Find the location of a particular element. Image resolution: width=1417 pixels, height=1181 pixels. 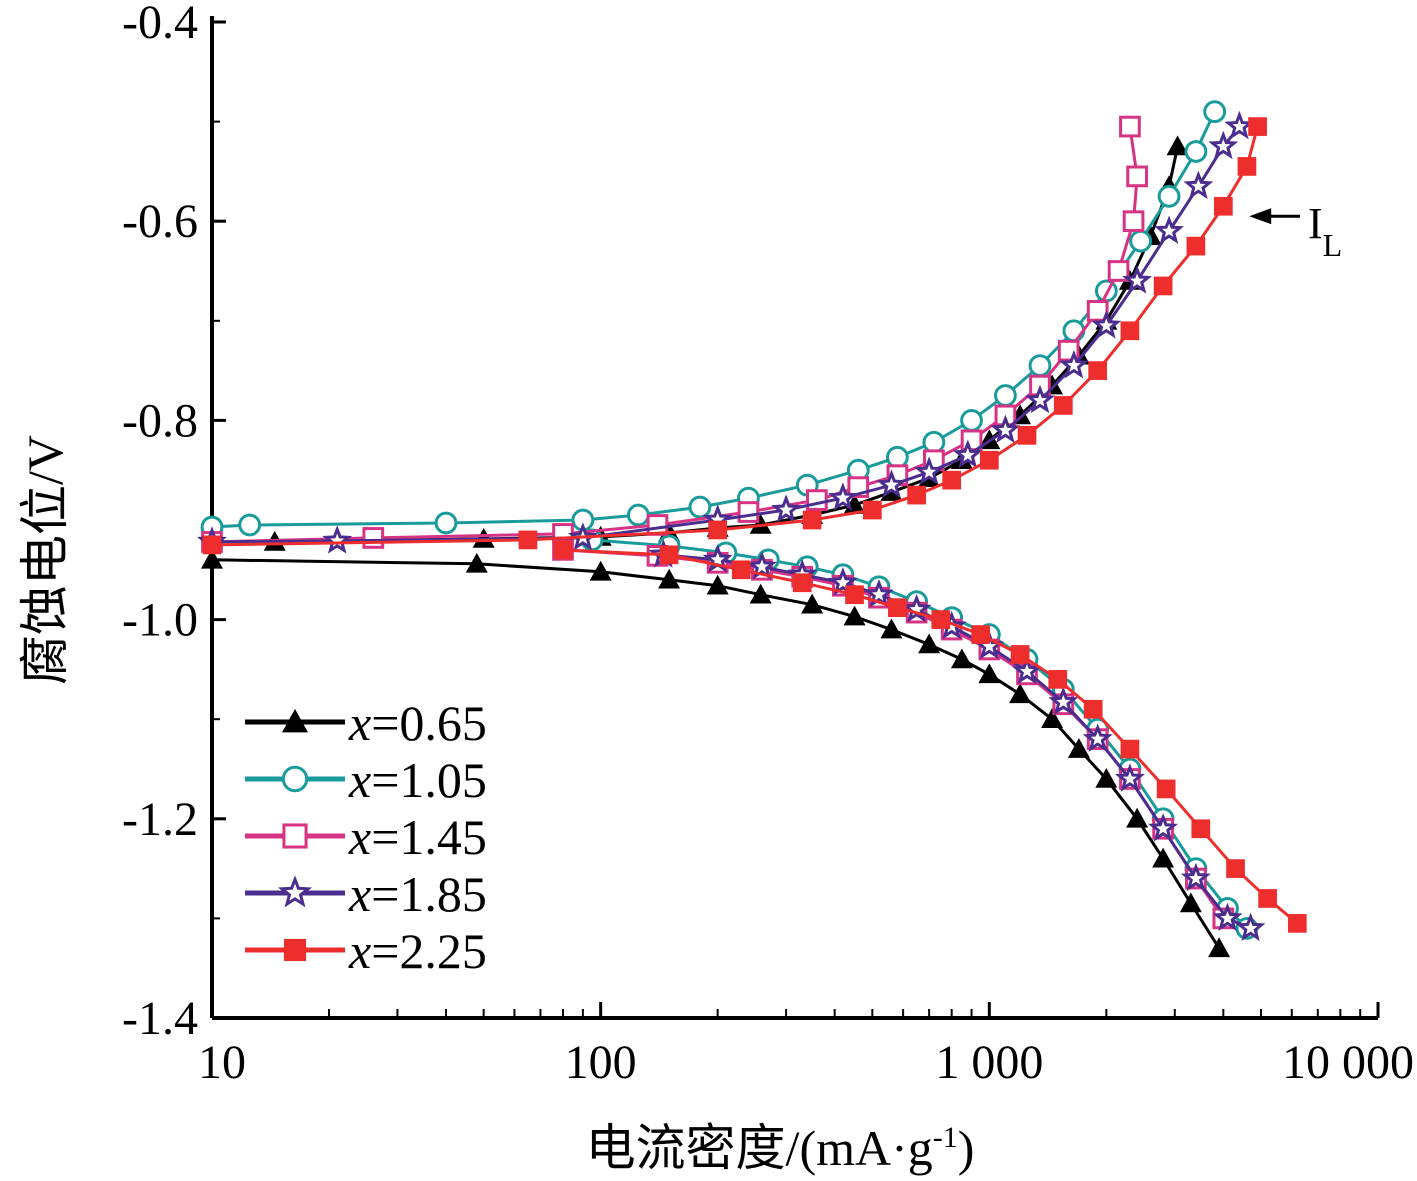

y-axis-title: 腐蚀电位/V is located at coordinates (45, 560).